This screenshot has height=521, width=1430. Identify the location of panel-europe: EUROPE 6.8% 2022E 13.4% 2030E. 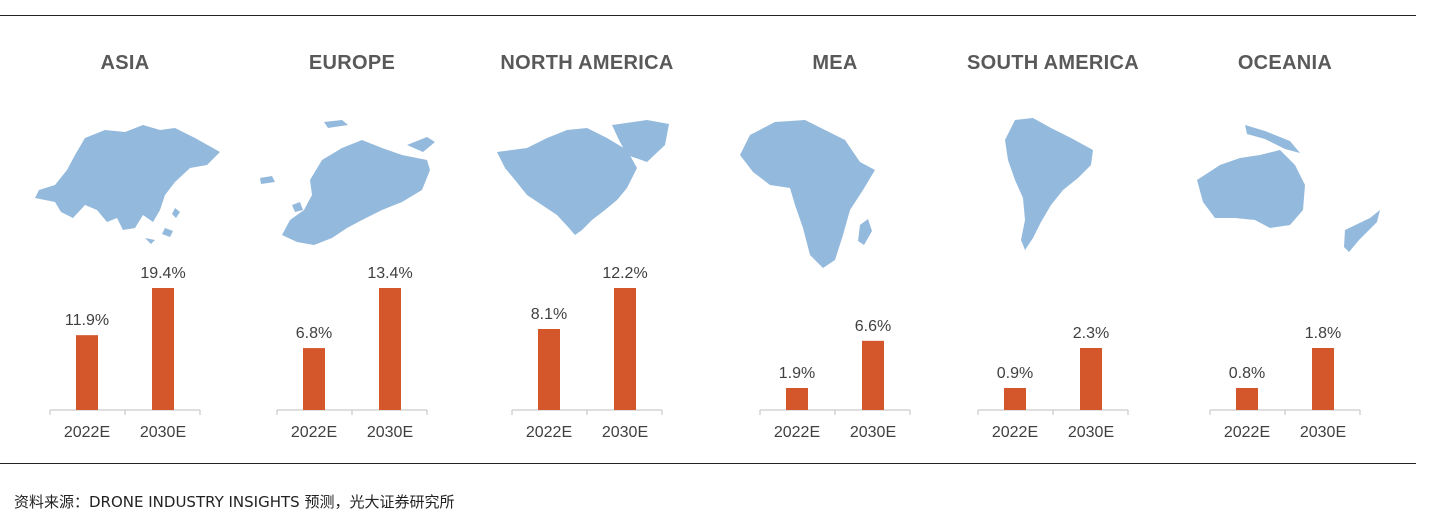
(352, 230).